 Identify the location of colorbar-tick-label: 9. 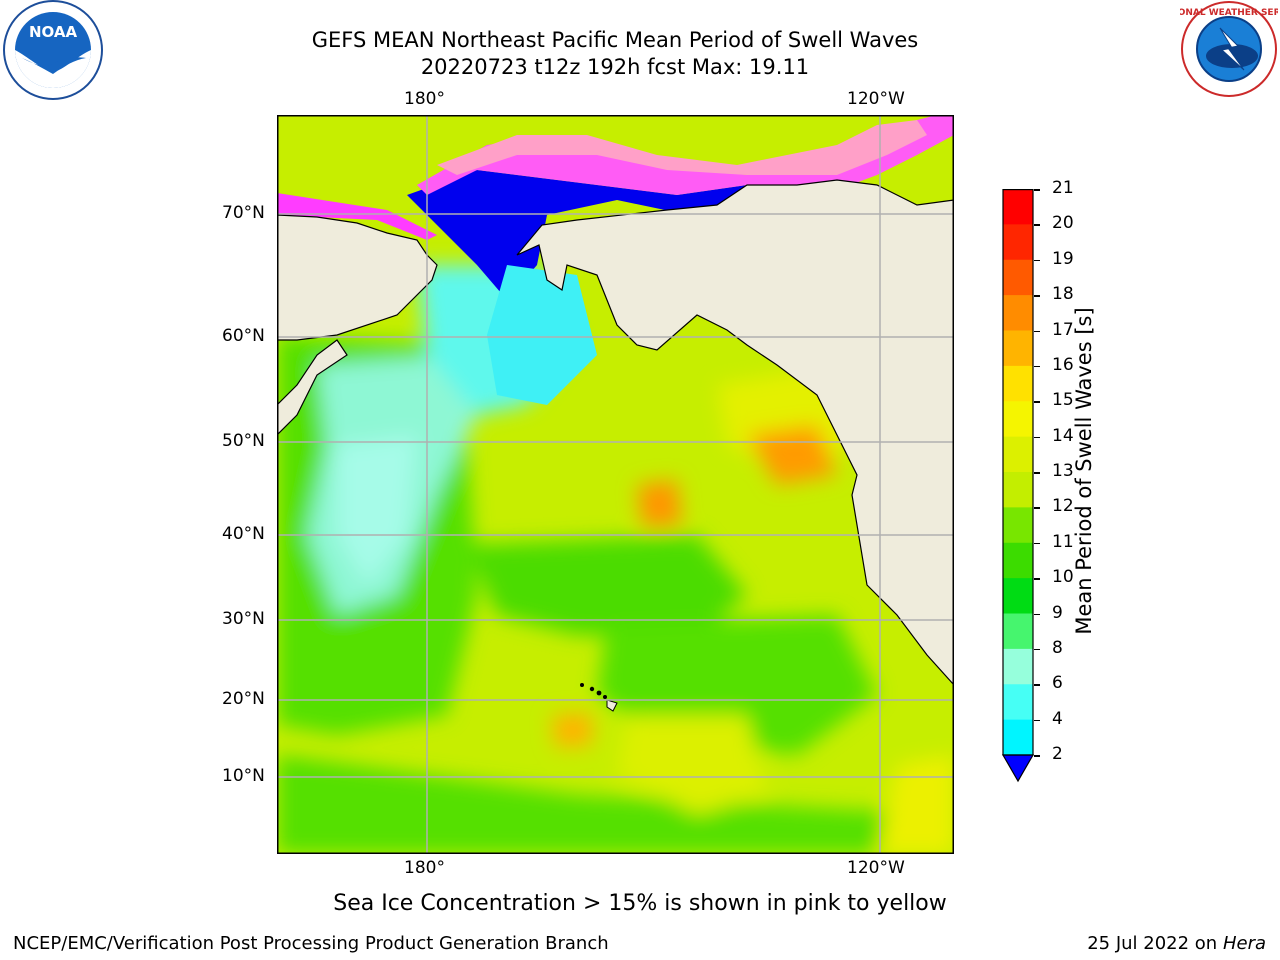
(1057, 612).